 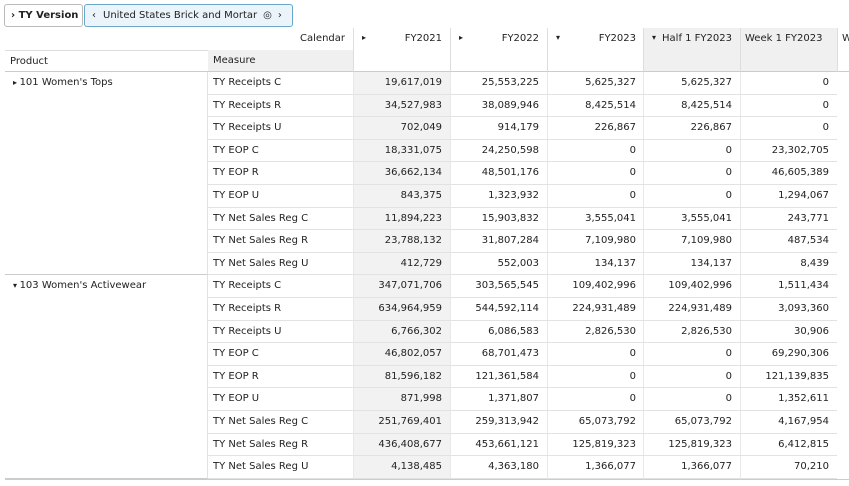 What do you see at coordinates (66, 82) in the screenshot?
I see `product-label: 101 Women's Tops` at bounding box center [66, 82].